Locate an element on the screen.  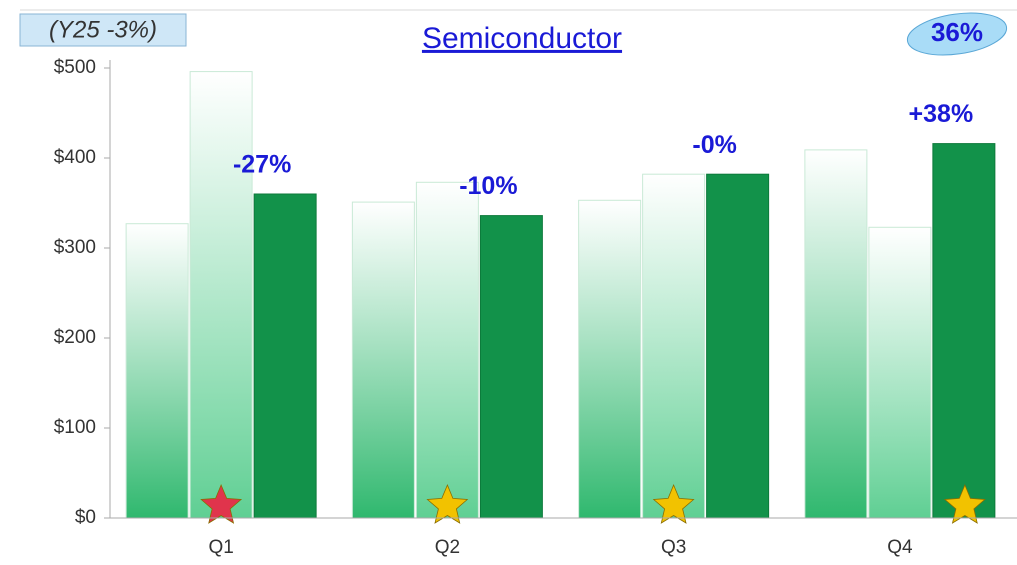
note-box is located at coordinates (103, 30).